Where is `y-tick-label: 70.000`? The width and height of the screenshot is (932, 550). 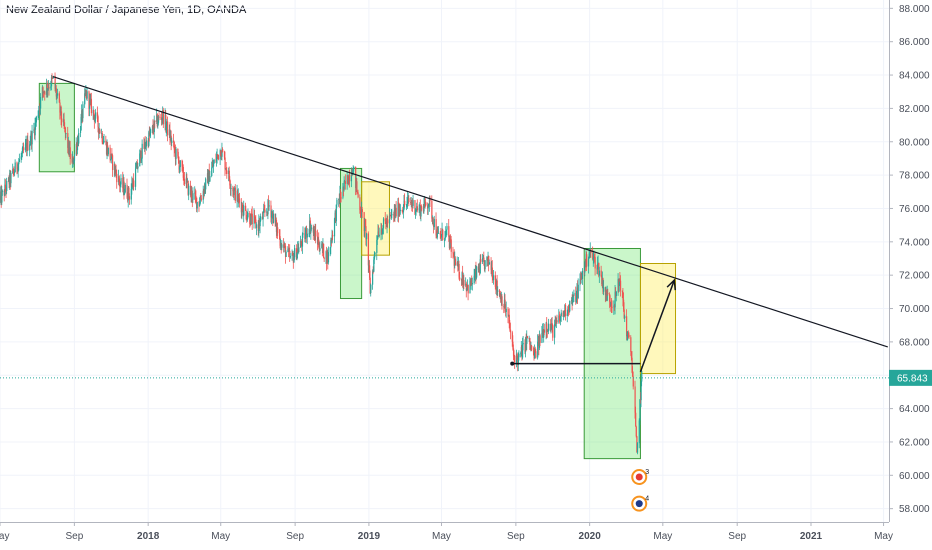 y-tick-label: 70.000 is located at coordinates (914, 309).